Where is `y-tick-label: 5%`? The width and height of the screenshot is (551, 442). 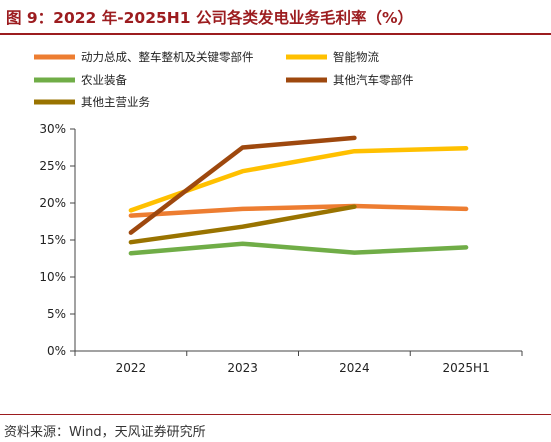
y-tick-label: 5% is located at coordinates (56, 314).